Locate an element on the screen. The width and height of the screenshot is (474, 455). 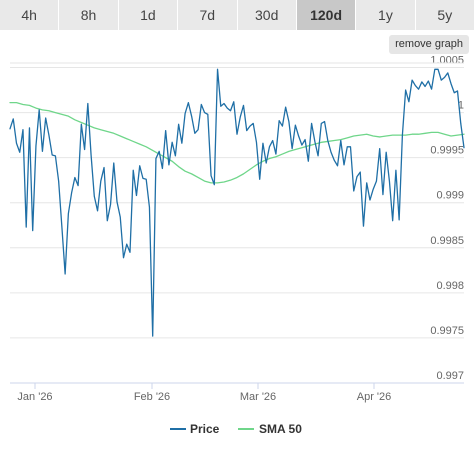
tab-4h: 4h is located at coordinates (30, 15).